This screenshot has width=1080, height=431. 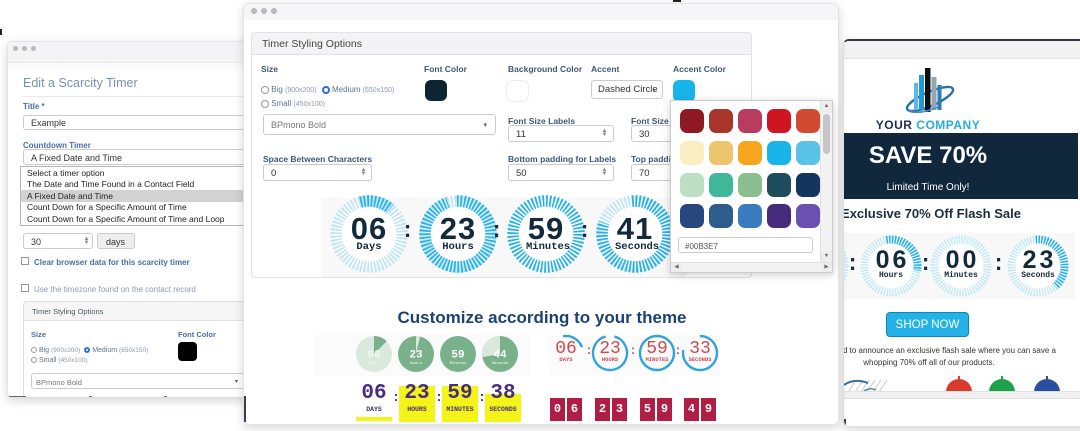 I want to click on svg-text: Hours, so click(x=416, y=363).